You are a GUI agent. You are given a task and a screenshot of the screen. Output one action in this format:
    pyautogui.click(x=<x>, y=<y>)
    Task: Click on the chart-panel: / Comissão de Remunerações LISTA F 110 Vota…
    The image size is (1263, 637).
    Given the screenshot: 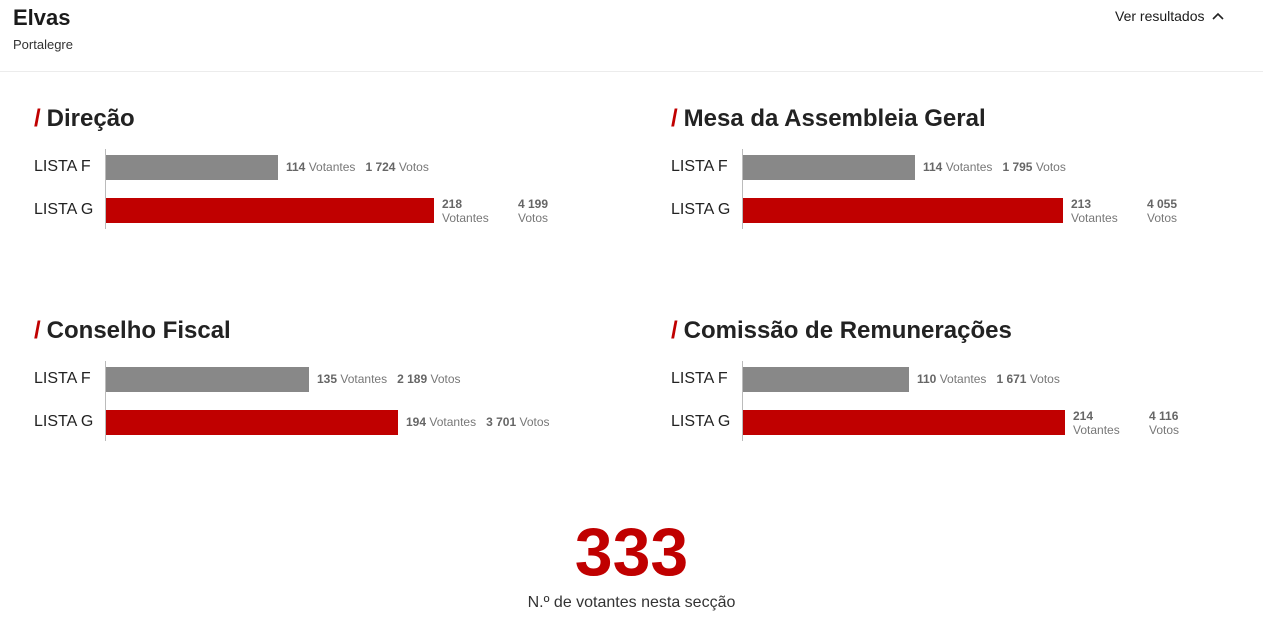 What is the action you would take?
    pyautogui.click(x=967, y=392)
    